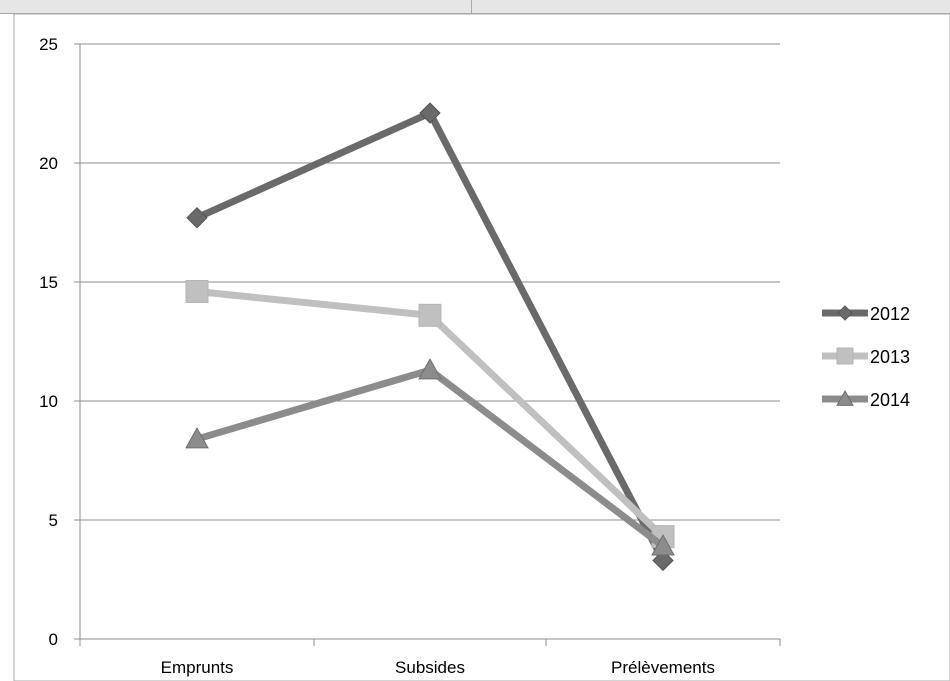 The height and width of the screenshot is (681, 950). Describe the element at coordinates (890, 400) in the screenshot. I see `legend-label-2014: 2014` at that location.